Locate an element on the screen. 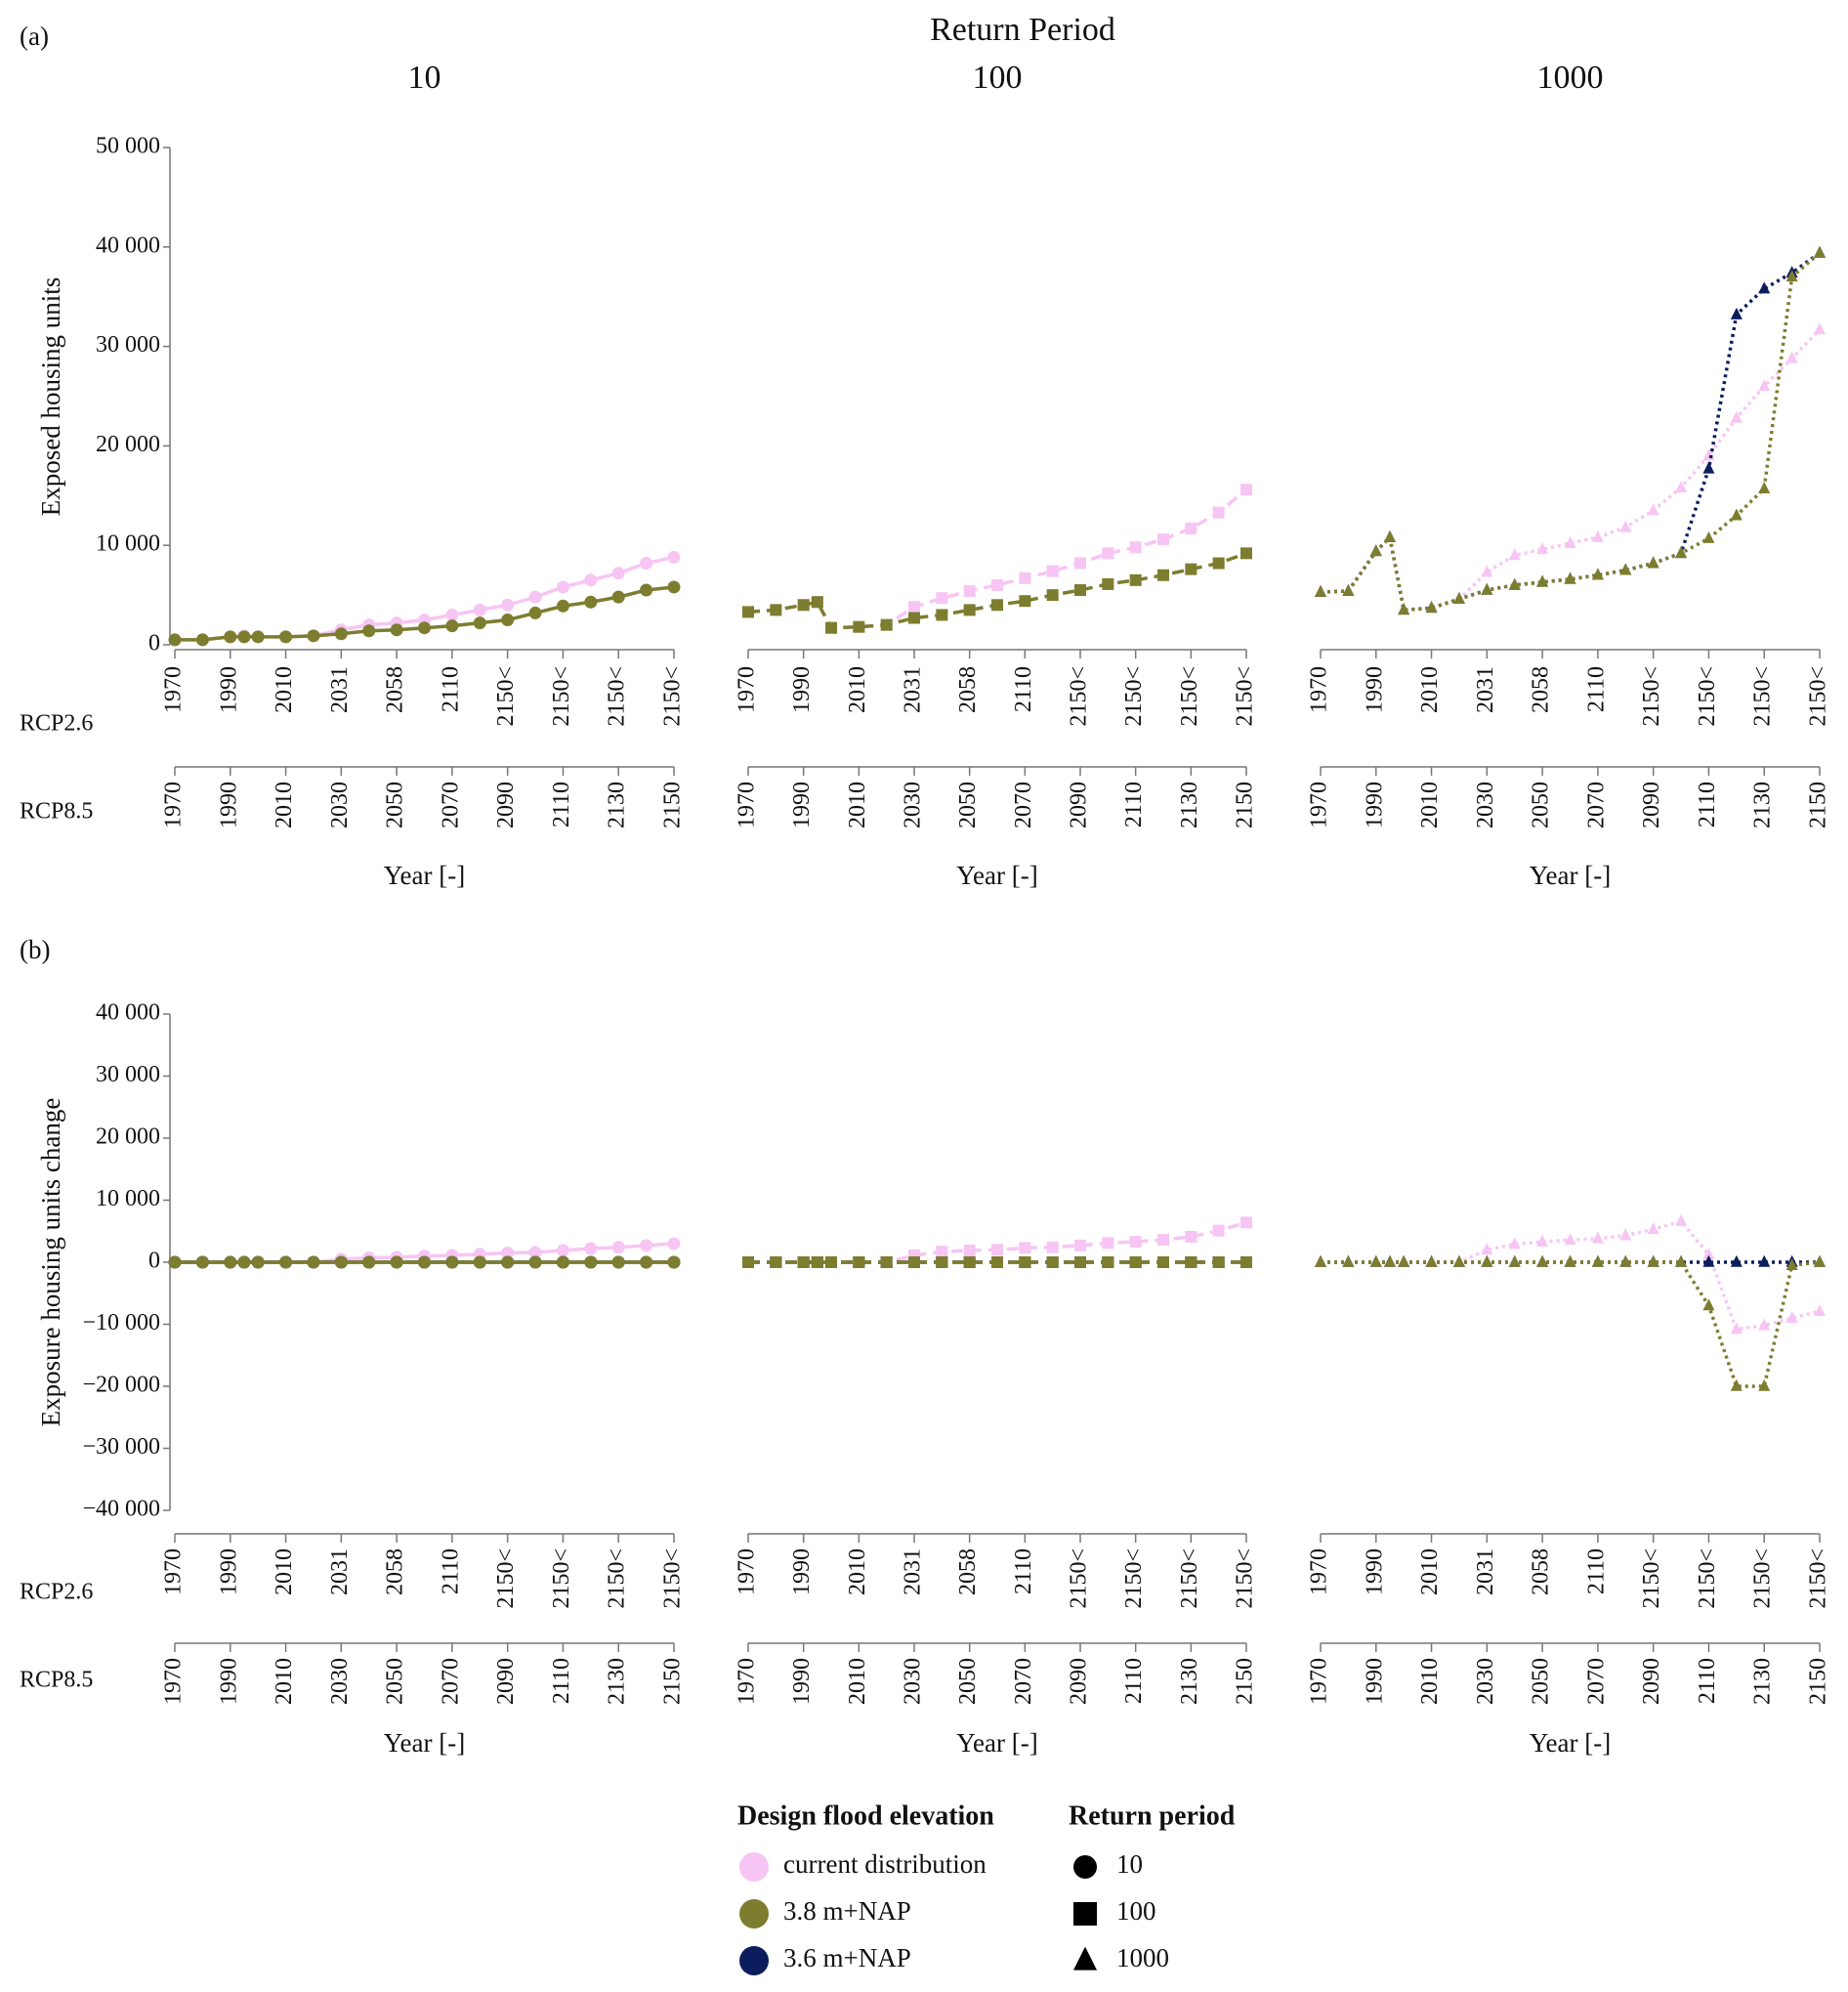  y-tick-label: −10 000 is located at coordinates (121, 1322).